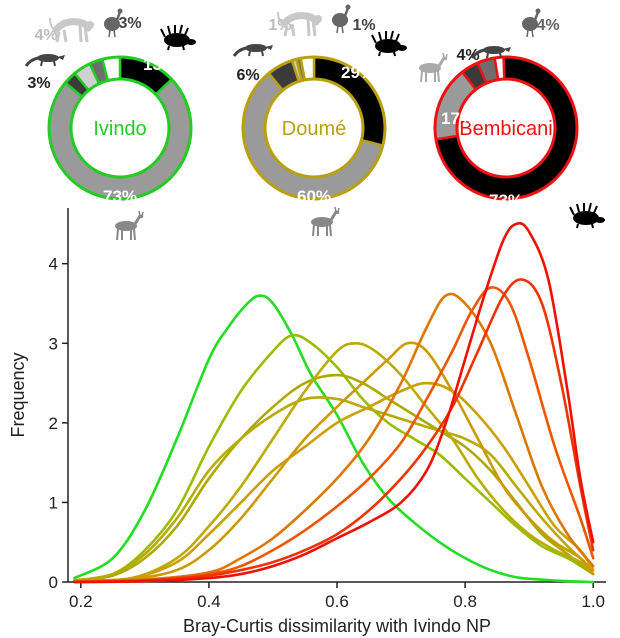 This screenshot has width=620, height=638. I want to click on x-tick-label: 0.2, so click(81, 601).